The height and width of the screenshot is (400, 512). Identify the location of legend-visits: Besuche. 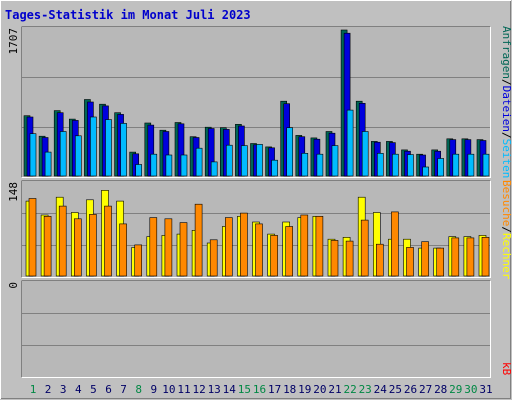
(506, 203).